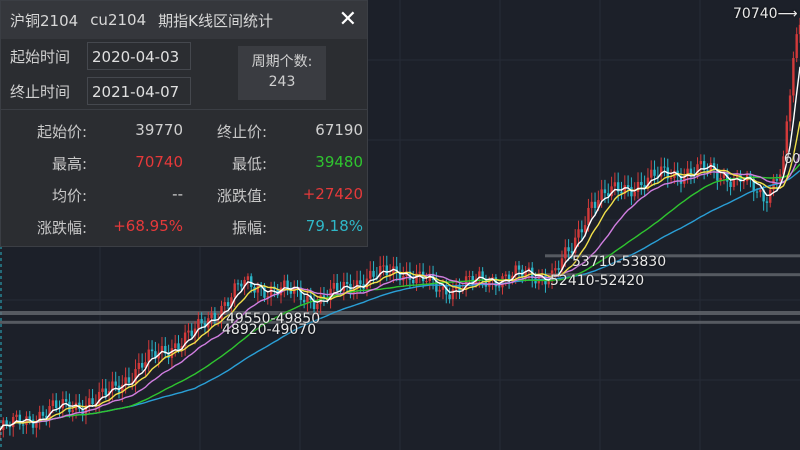 This screenshot has width=800, height=450. What do you see at coordinates (597, 281) in the screenshot?
I see `zone-label: 52410-52420` at bounding box center [597, 281].